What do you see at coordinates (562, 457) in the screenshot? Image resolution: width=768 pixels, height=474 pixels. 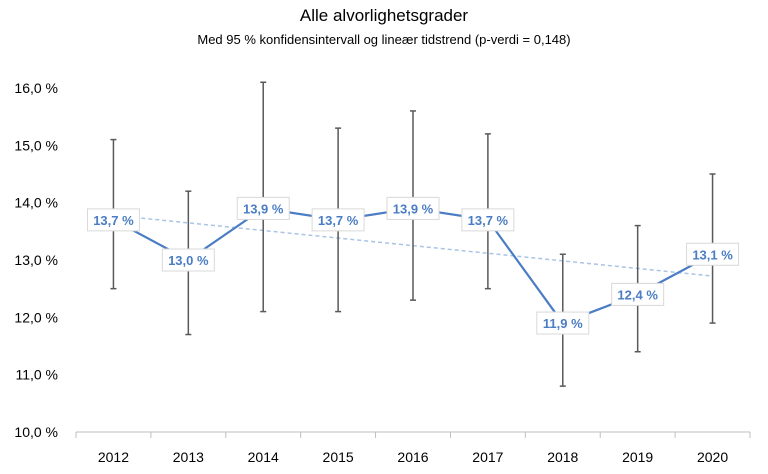 I see `x-tick-label: 2018` at bounding box center [562, 457].